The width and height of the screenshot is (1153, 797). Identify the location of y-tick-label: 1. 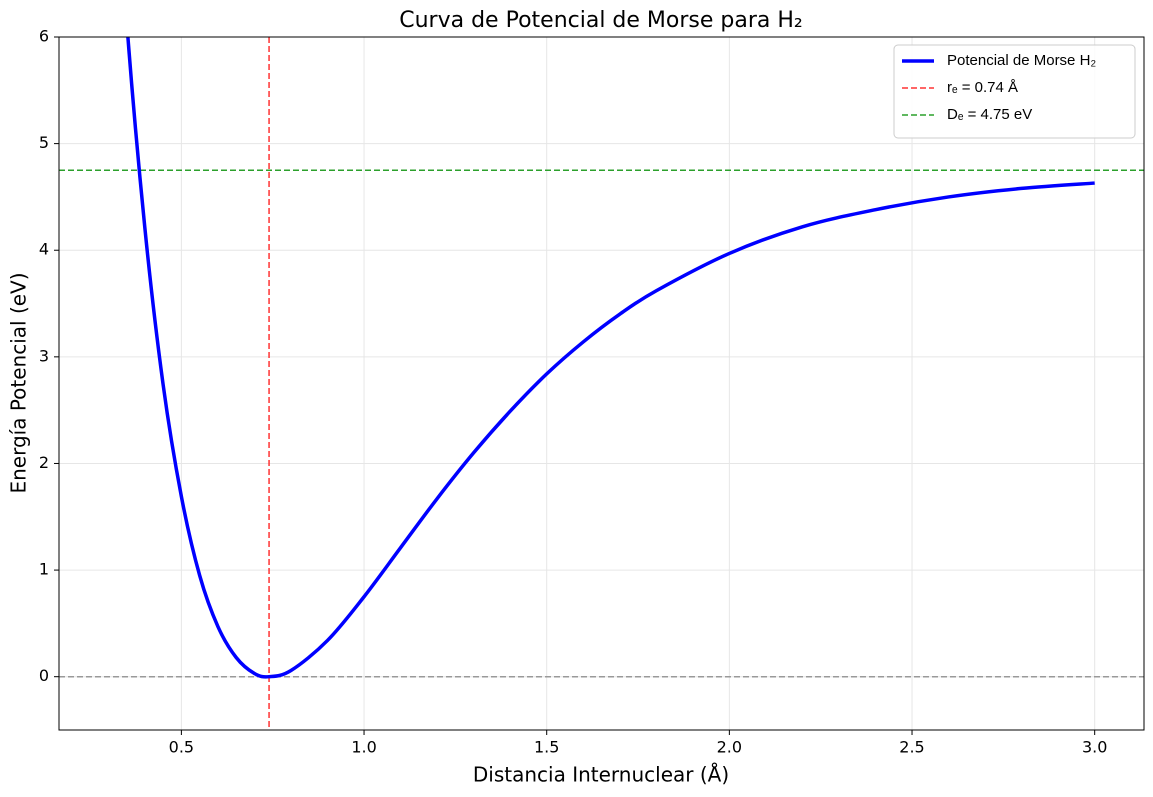
(44, 569).